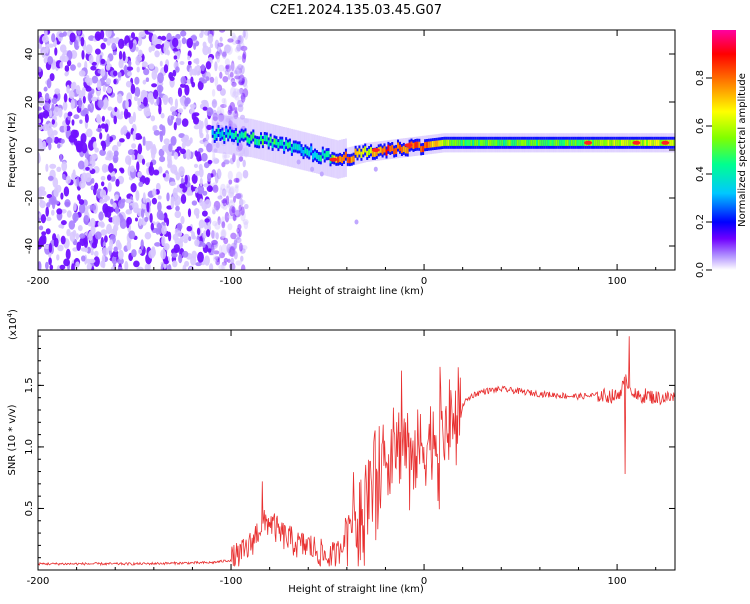  Describe the element at coordinates (617, 281) in the screenshot. I see `spectrogram-x-tick-label: 100` at that location.